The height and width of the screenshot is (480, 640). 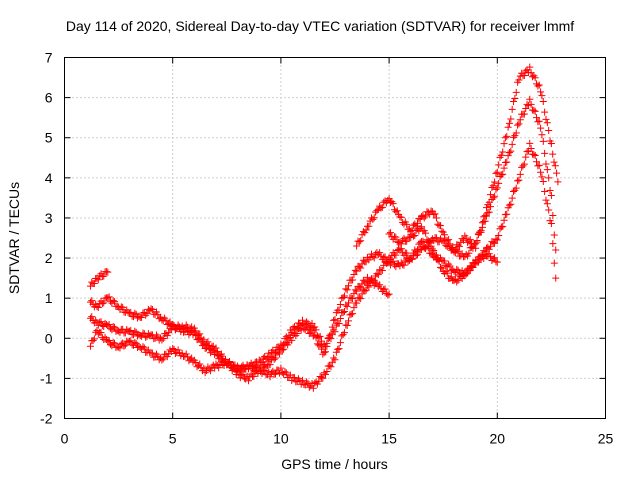 What do you see at coordinates (606, 439) in the screenshot?
I see `x-tick-label: 25` at bounding box center [606, 439].